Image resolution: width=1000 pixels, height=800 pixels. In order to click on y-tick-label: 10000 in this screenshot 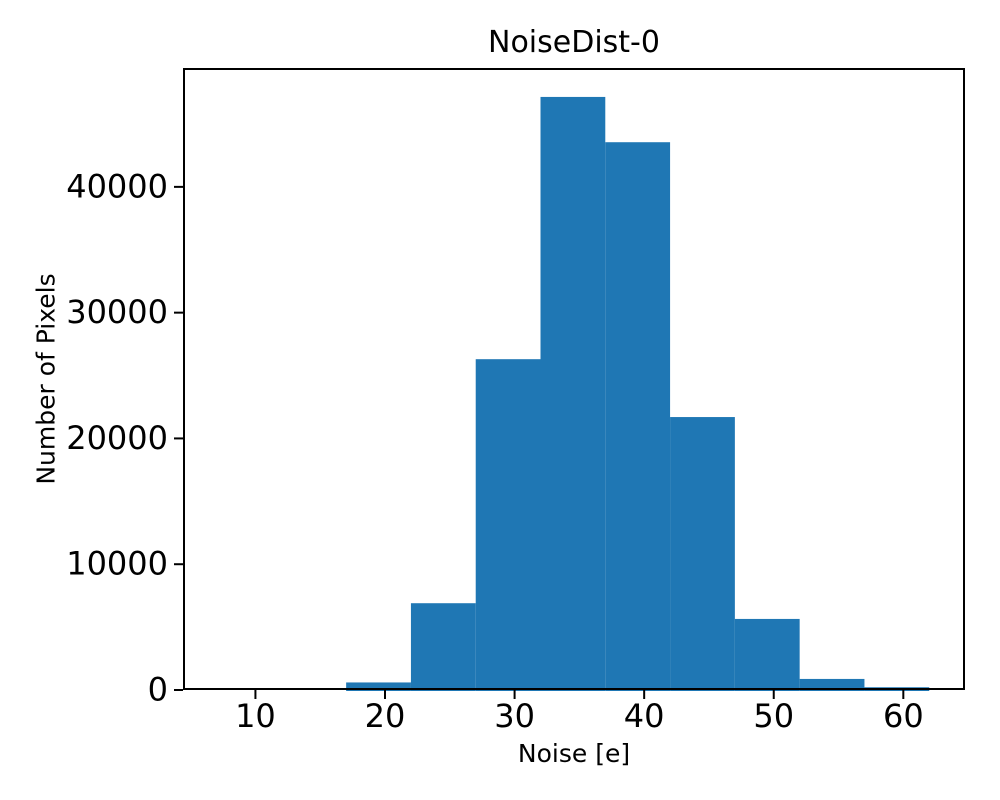, I will do `click(117, 564)`.